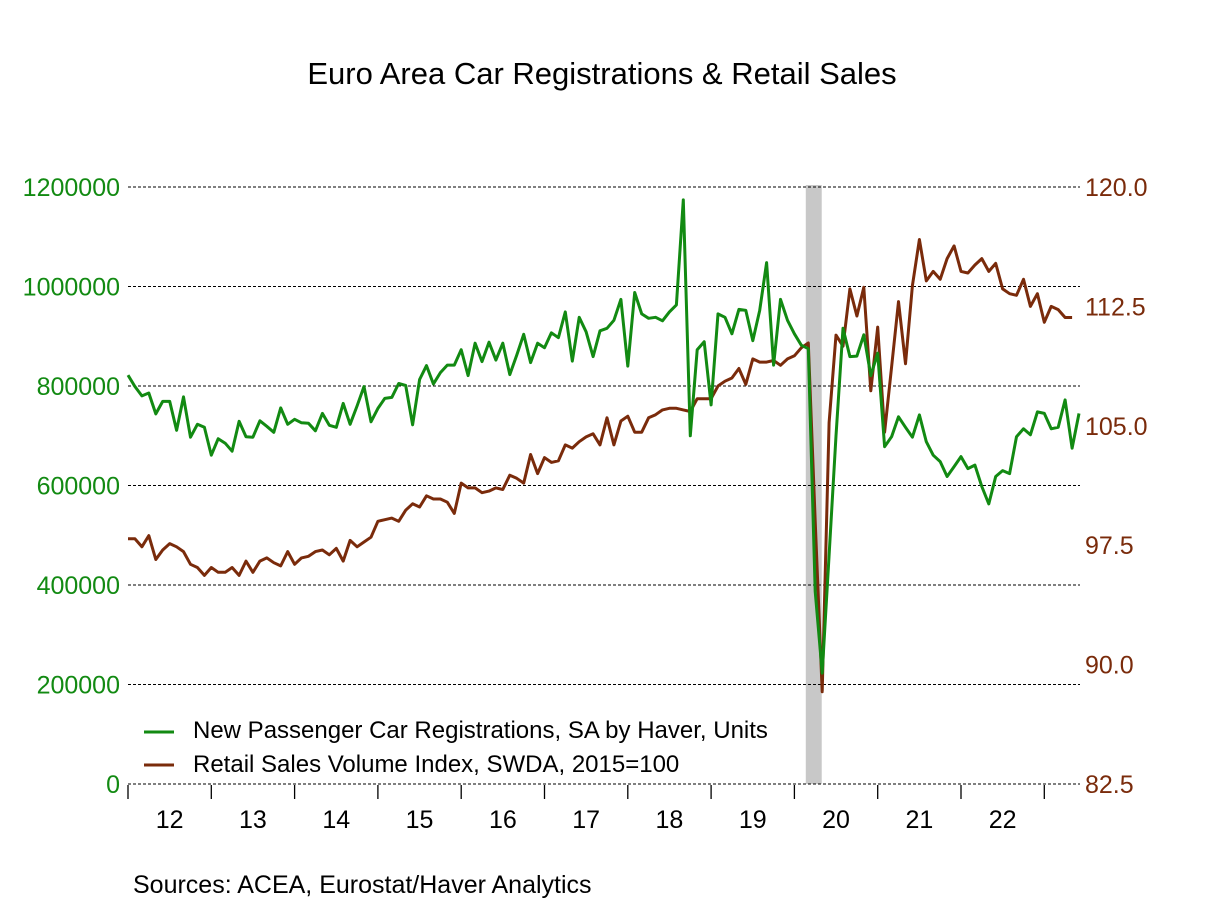 Image resolution: width=1208 pixels, height=906 pixels. I want to click on x-tick-label: 22, so click(1003, 820).